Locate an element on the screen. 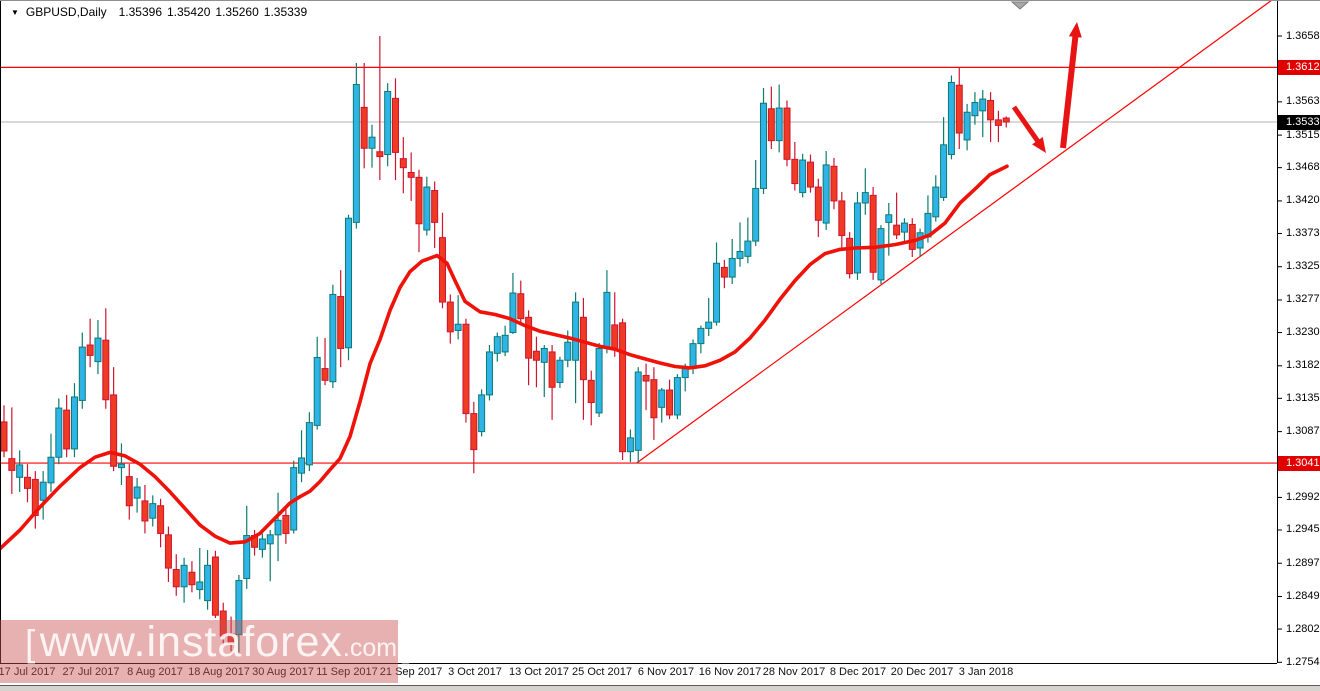  price-tick-label: 1.33730 is located at coordinates (1303, 232).